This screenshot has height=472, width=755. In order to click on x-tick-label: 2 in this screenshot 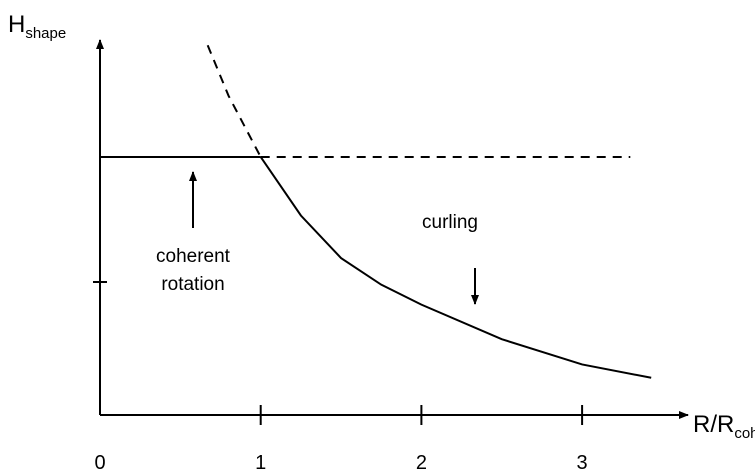, I will do `click(421, 462)`.